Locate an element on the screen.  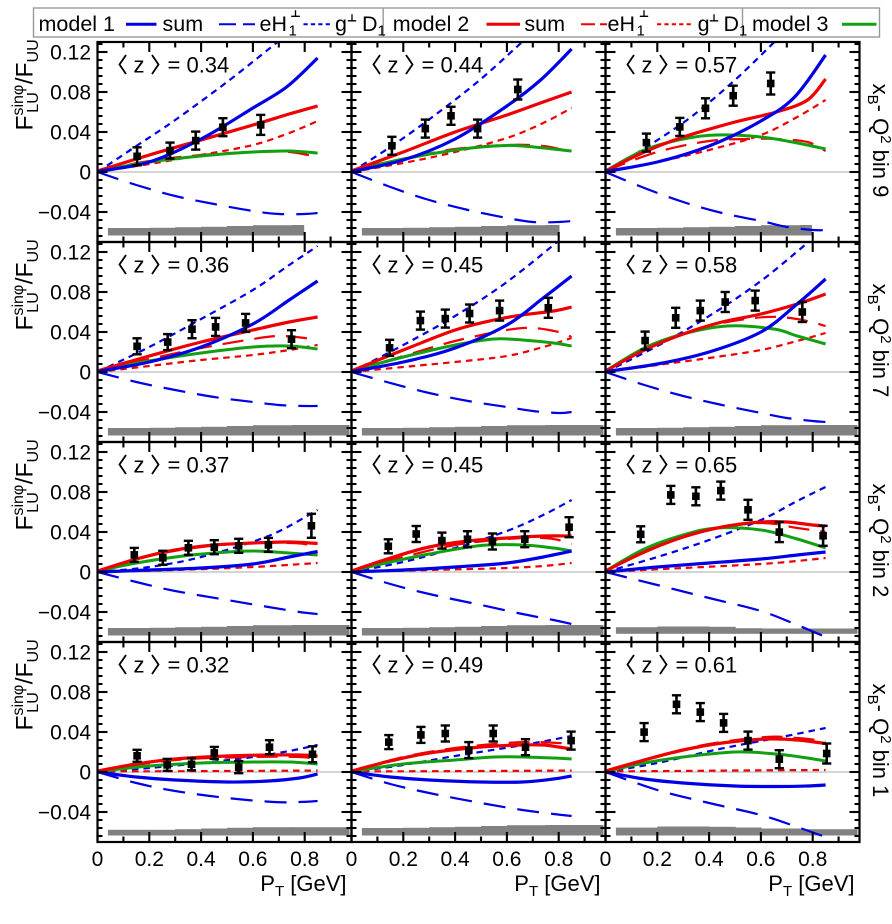
svg-text: = 0.57 is located at coordinates (707, 65).